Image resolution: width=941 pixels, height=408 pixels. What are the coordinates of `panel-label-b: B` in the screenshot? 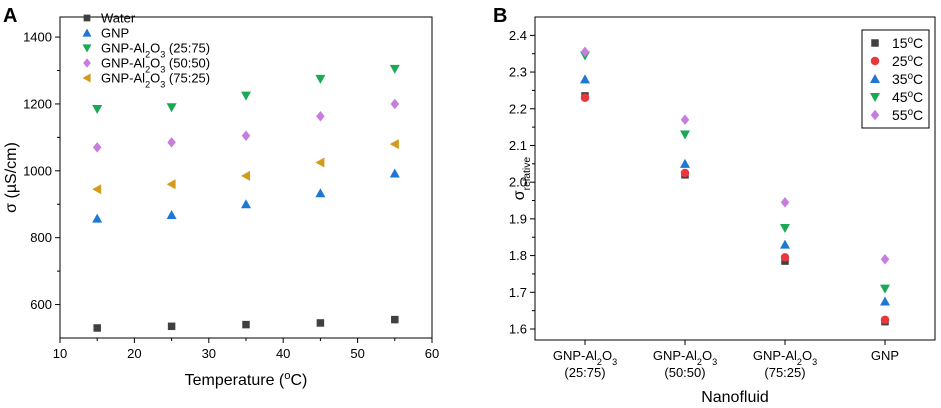 It's located at (500, 16).